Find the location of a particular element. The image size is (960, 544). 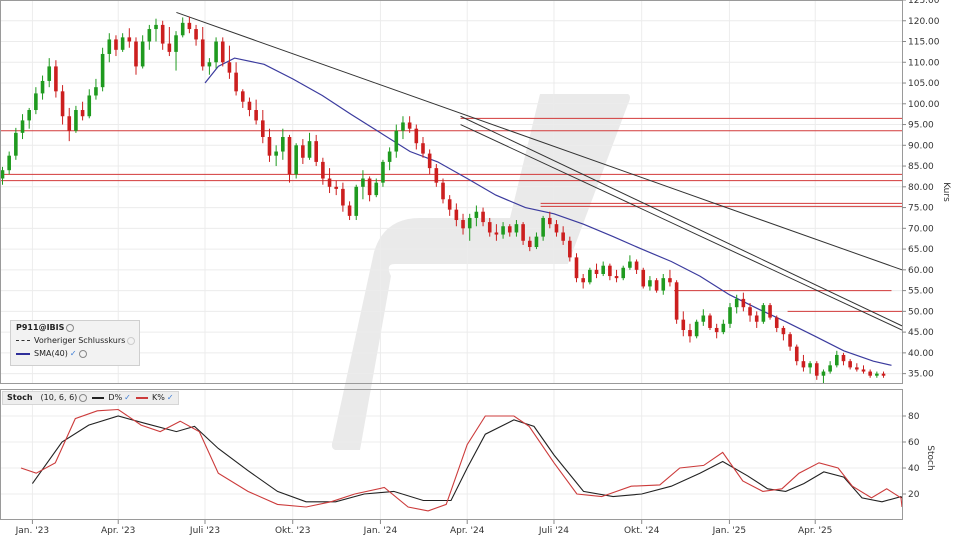

price-tick-label: 40.00 is located at coordinates (921, 354).